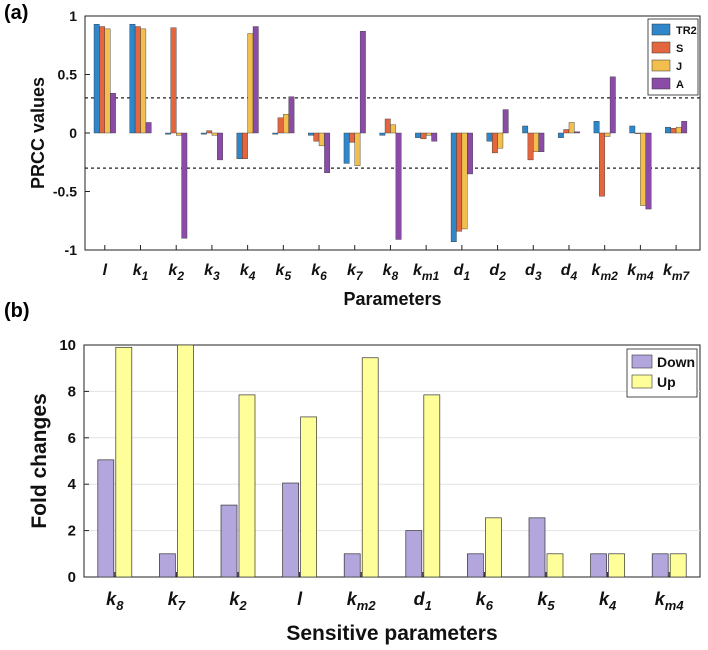 The image size is (708, 650). Describe the element at coordinates (68, 75) in the screenshot. I see `y-tick-label: 0.5` at that location.